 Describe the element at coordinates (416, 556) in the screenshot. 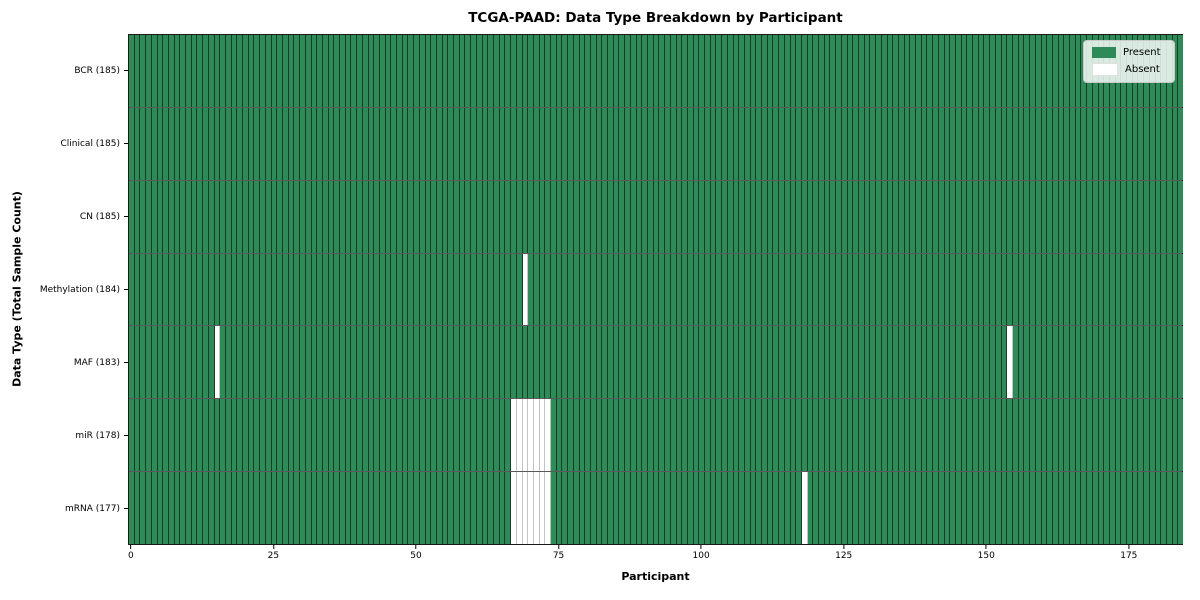

I see `x-tick-label: 50` at that location.